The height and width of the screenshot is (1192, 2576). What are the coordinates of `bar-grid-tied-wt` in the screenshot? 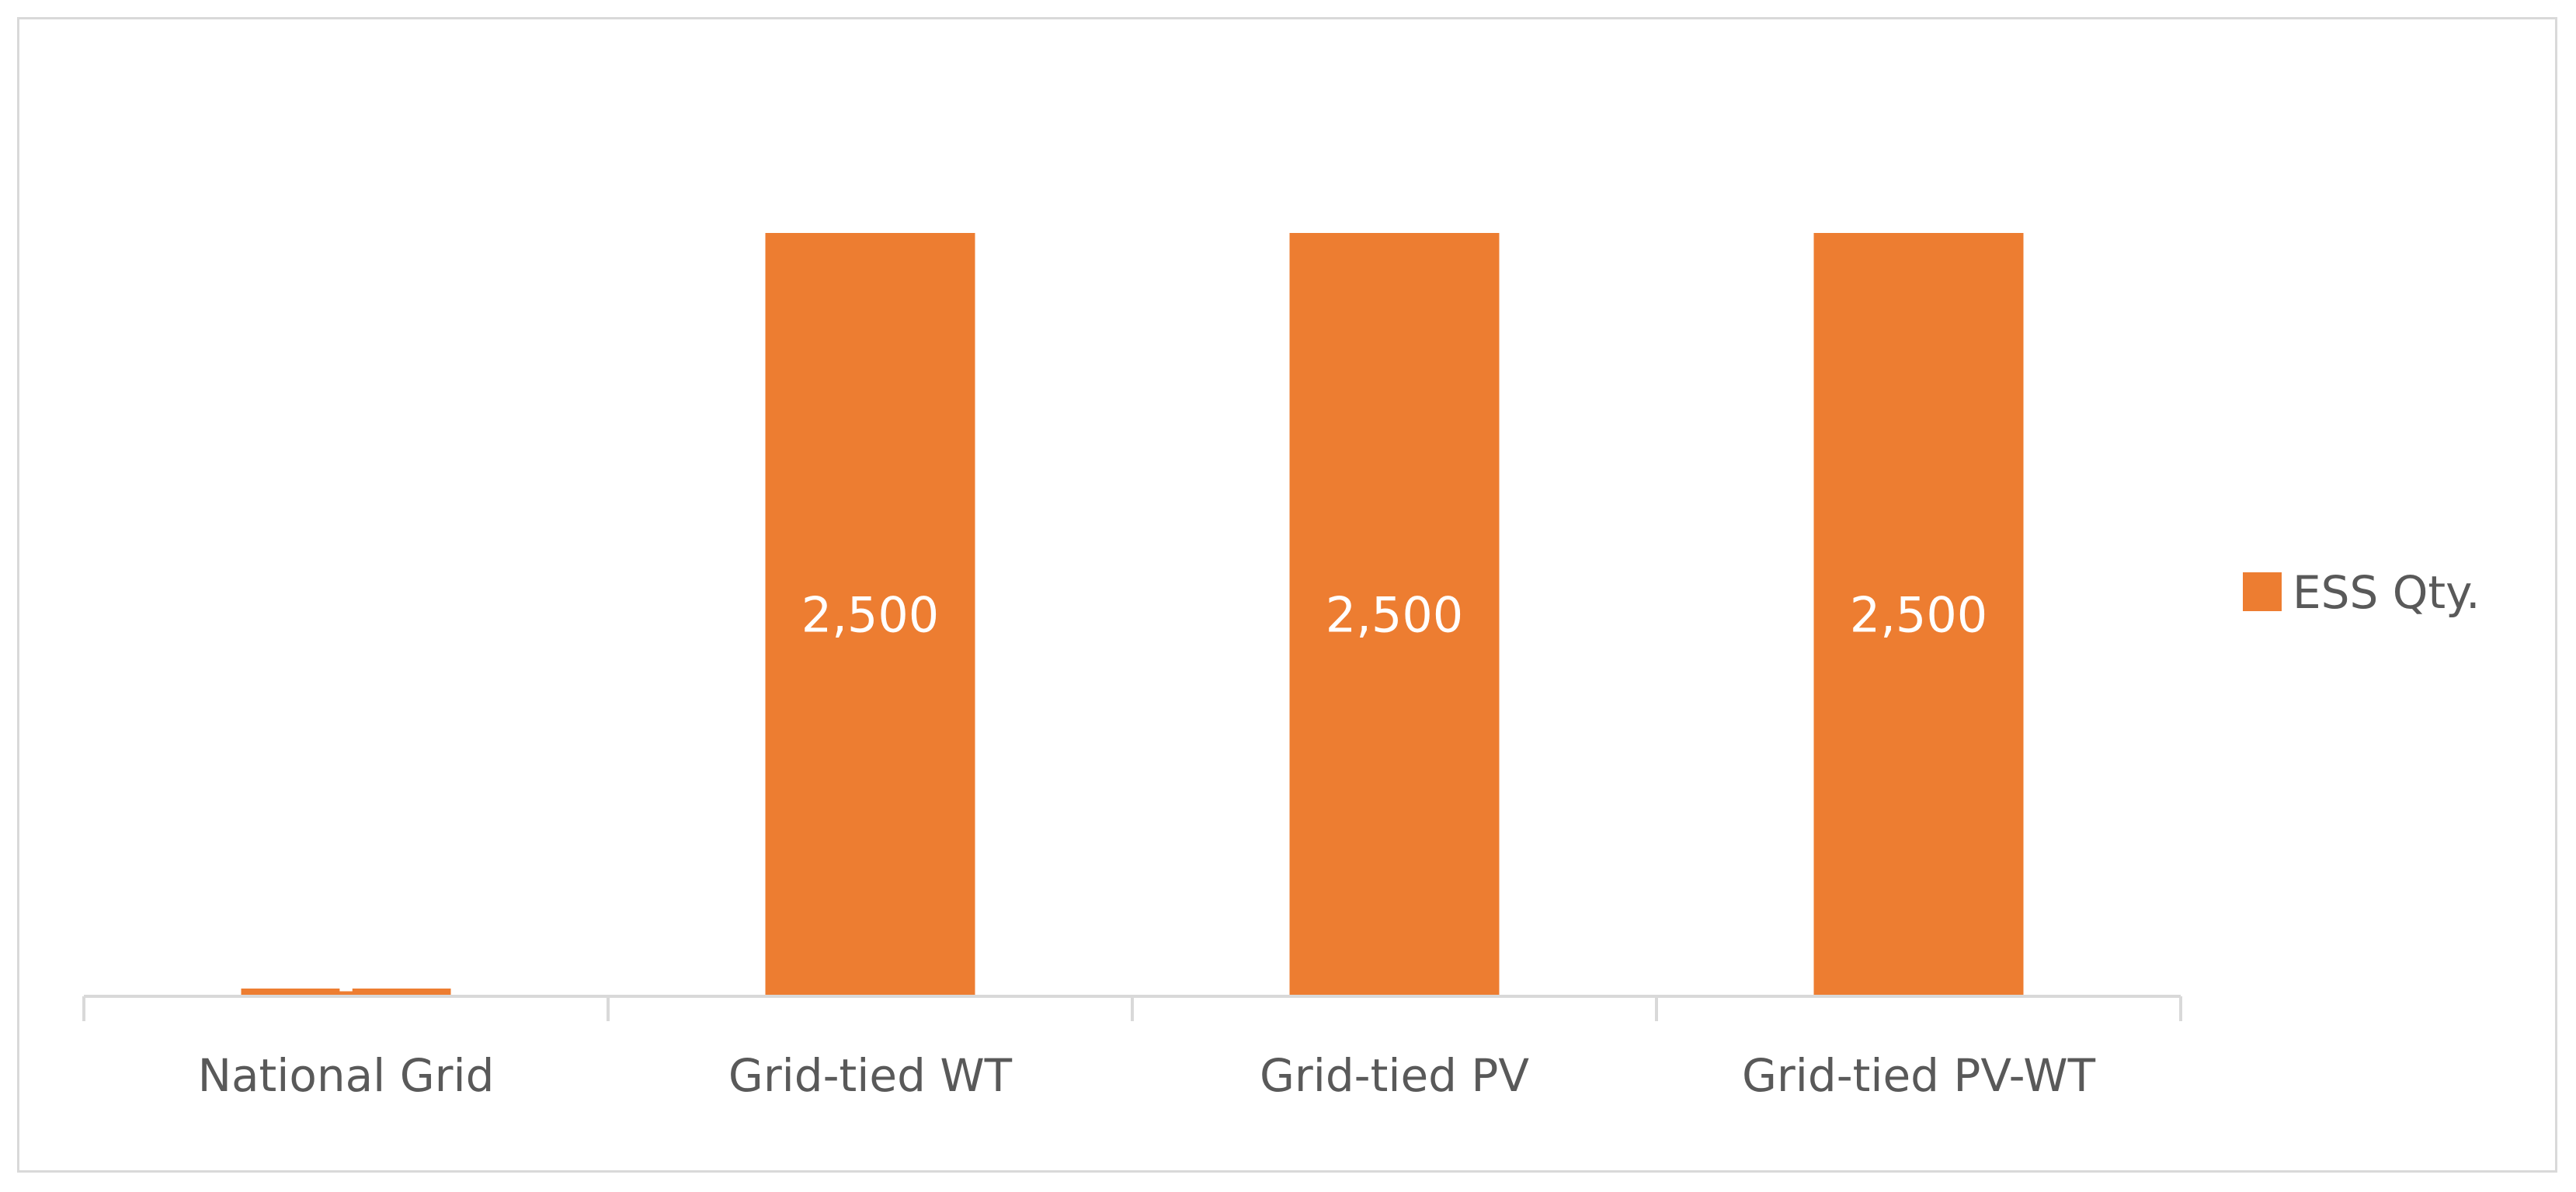 It's located at (870, 614).